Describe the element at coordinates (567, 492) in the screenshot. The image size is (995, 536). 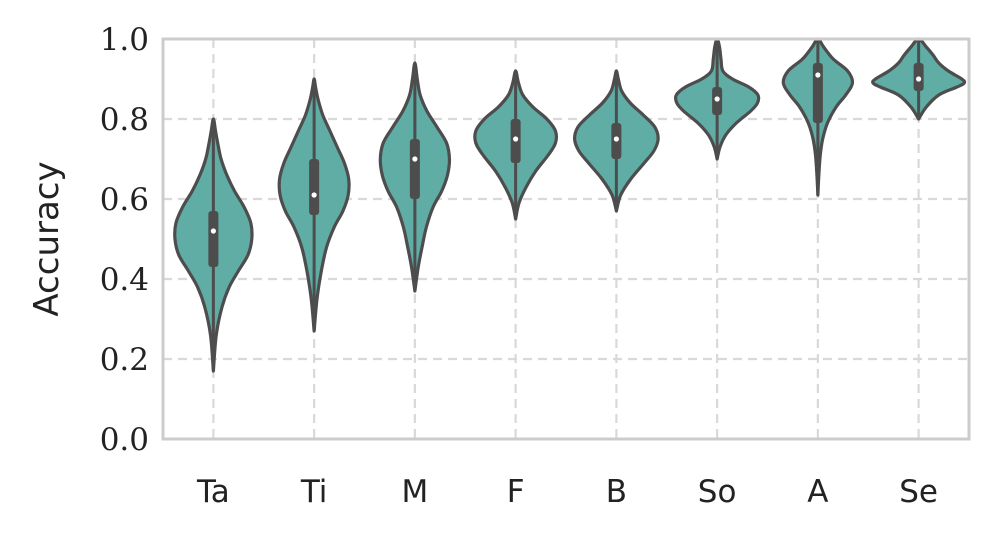
I see `x-axis-ticks: Ta Ti M F B So A Se` at that location.